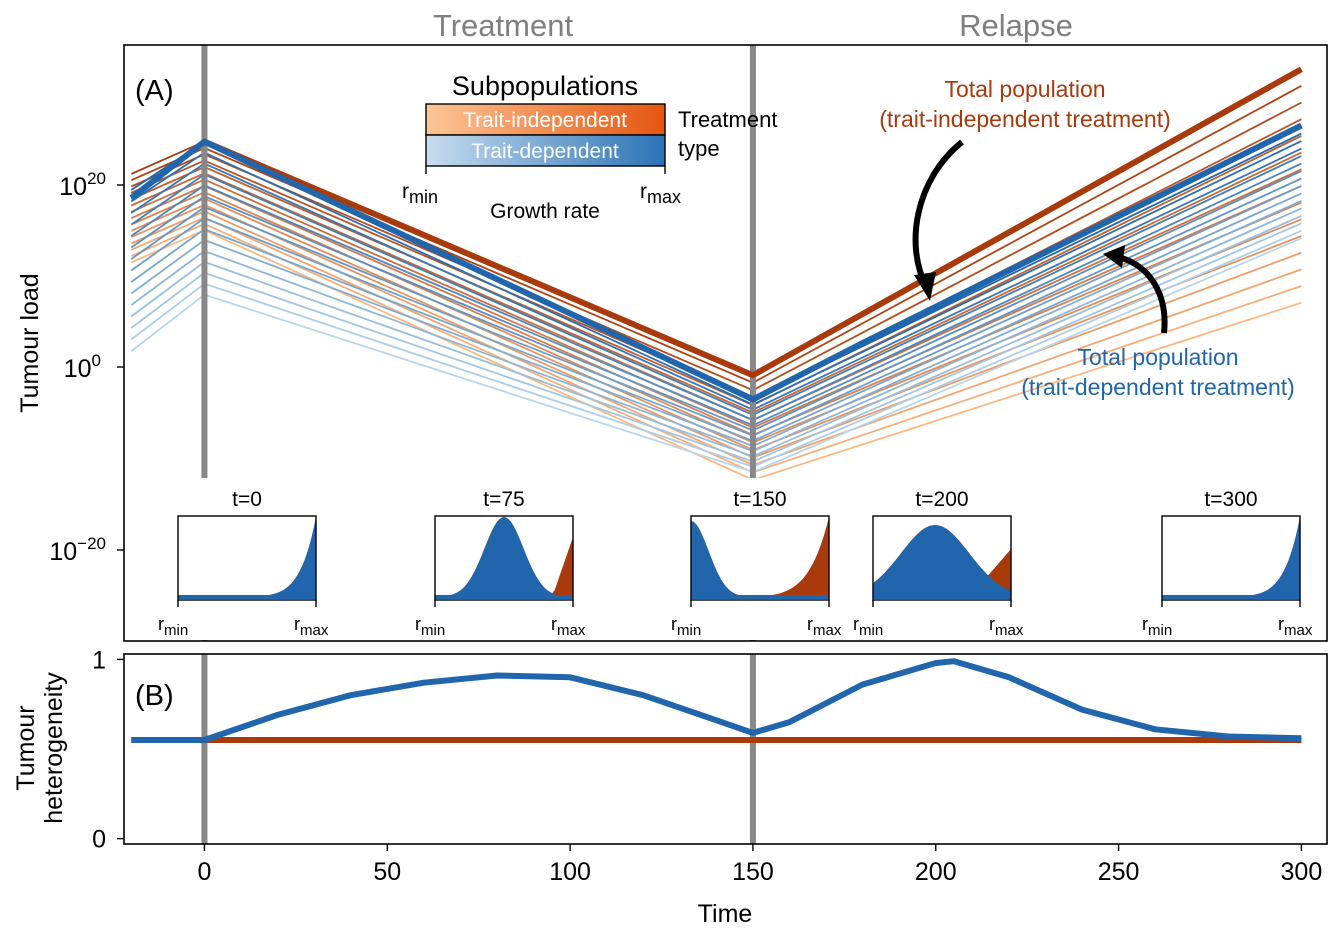  Describe the element at coordinates (387, 872) in the screenshot. I see `xtick-label-50: 50` at that location.